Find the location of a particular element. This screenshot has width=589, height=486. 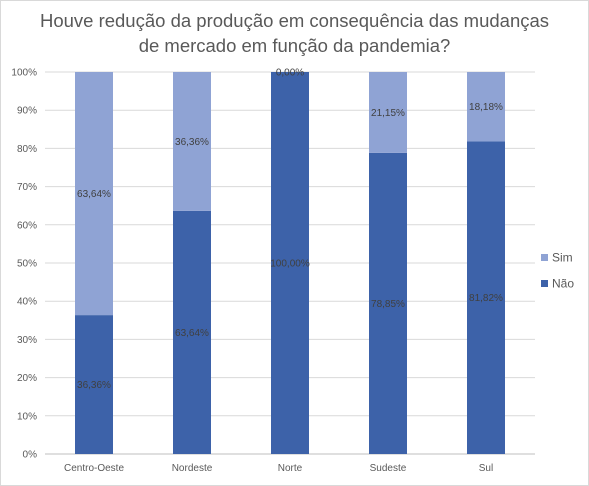

x-tick-label: Norte is located at coordinates (290, 468).